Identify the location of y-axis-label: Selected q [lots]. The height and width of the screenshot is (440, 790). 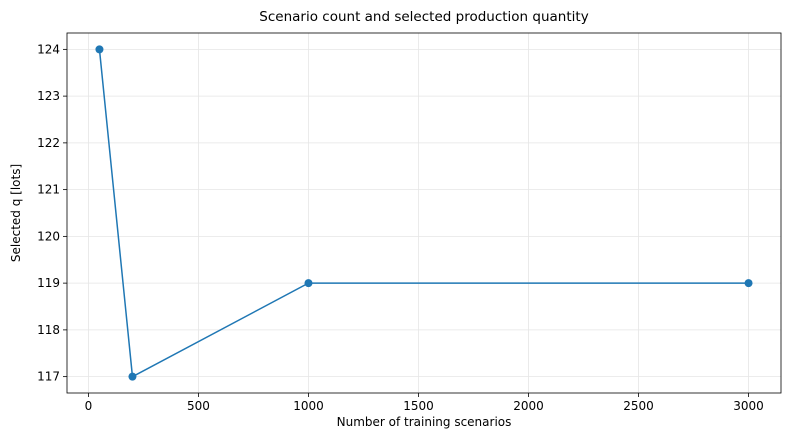
(16, 213).